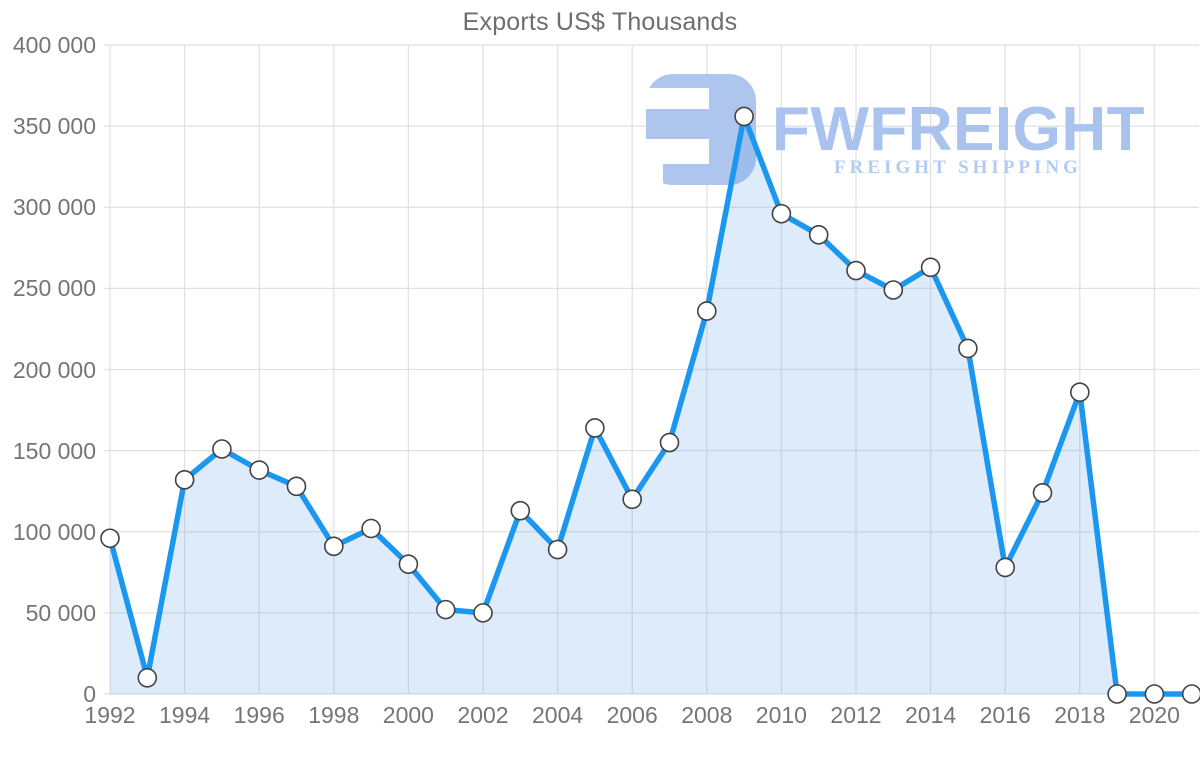 Image resolution: width=1200 pixels, height=763 pixels. What do you see at coordinates (931, 715) in the screenshot?
I see `x-axis-tick-label: 2014` at bounding box center [931, 715].